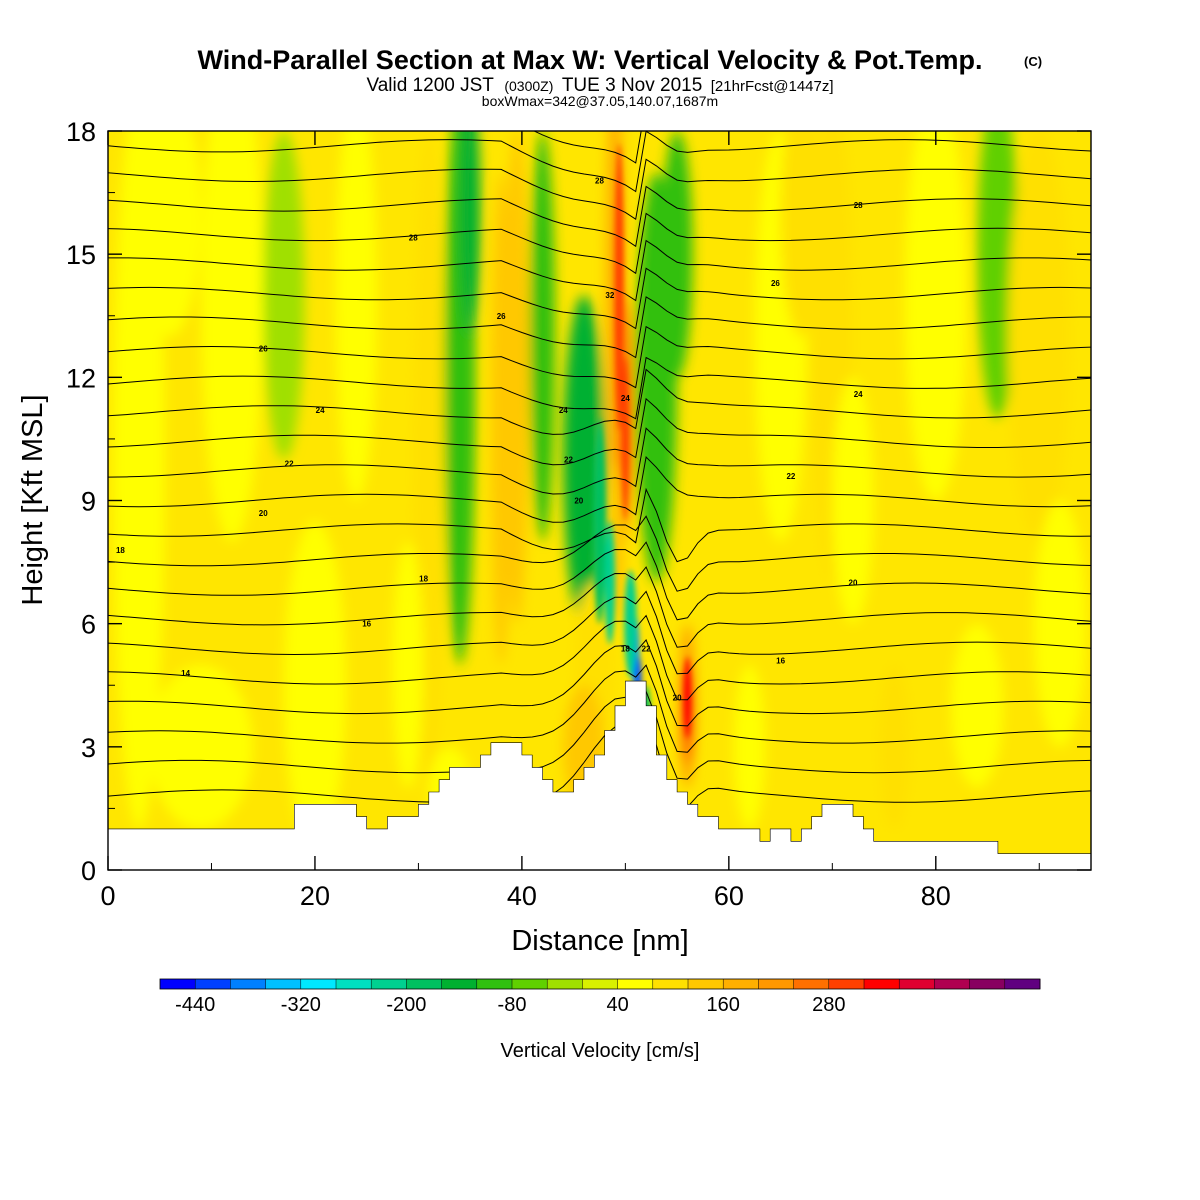  What do you see at coordinates (430, 85) in the screenshot?
I see `subtitle-valid: Valid 1200 JST` at bounding box center [430, 85].